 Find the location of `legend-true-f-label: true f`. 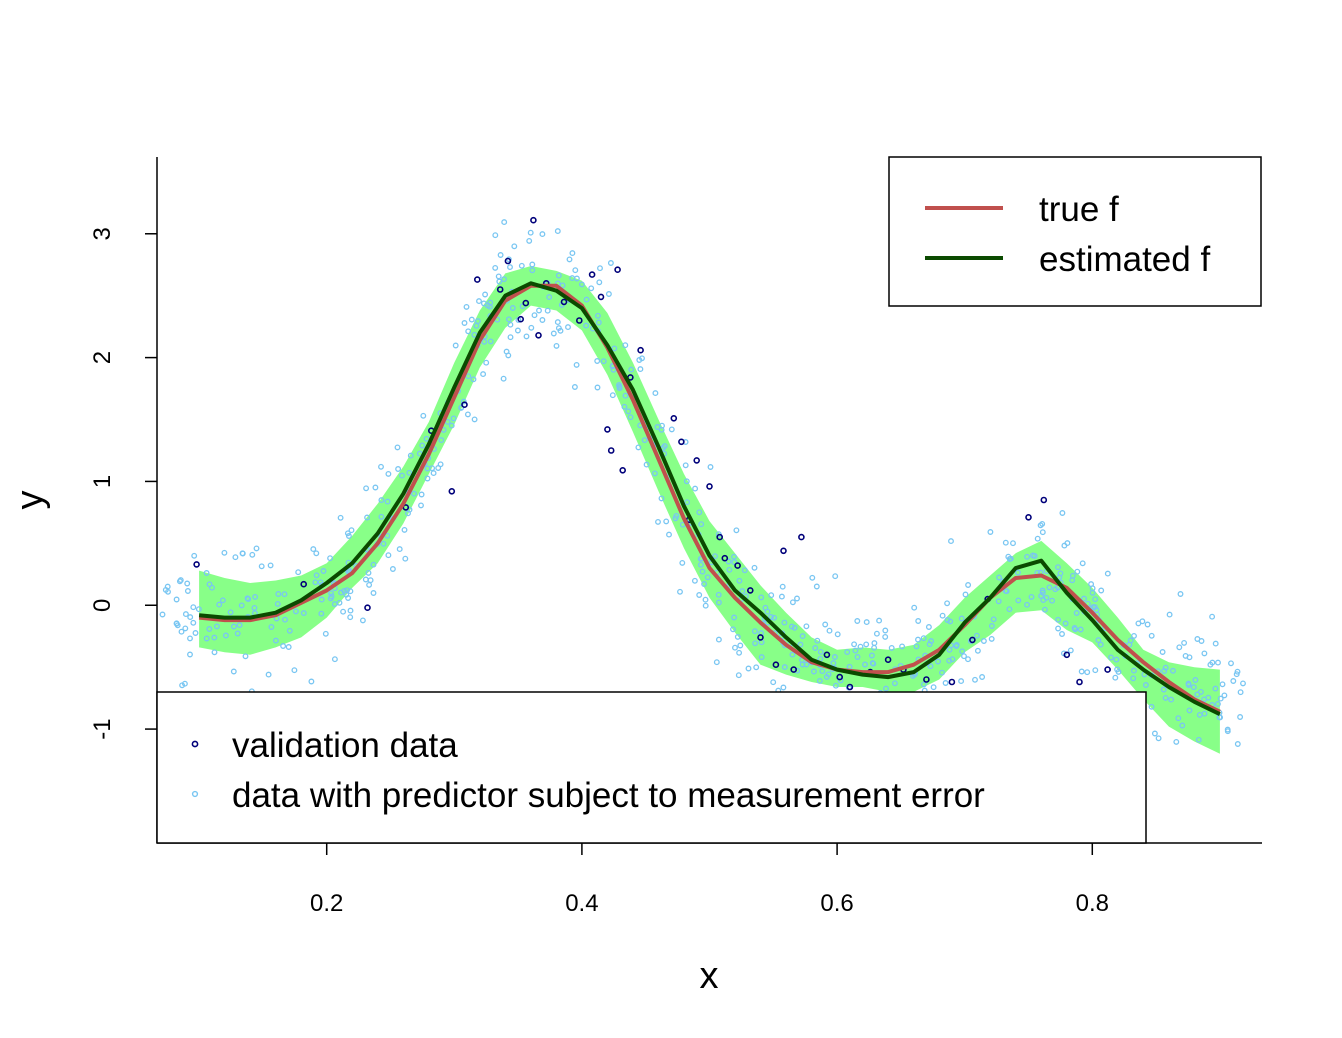

legend-true-f-label: true f is located at coordinates (1079, 209).